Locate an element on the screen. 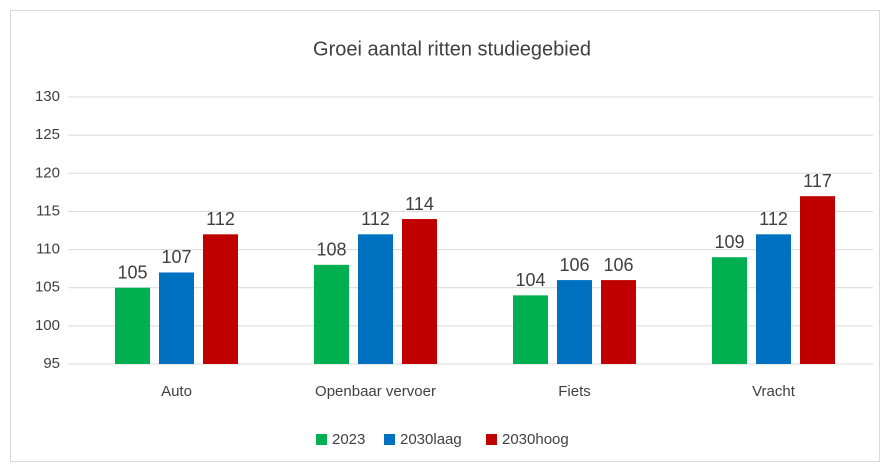 The image size is (890, 472). y-tick-label: 110 is located at coordinates (48, 249).